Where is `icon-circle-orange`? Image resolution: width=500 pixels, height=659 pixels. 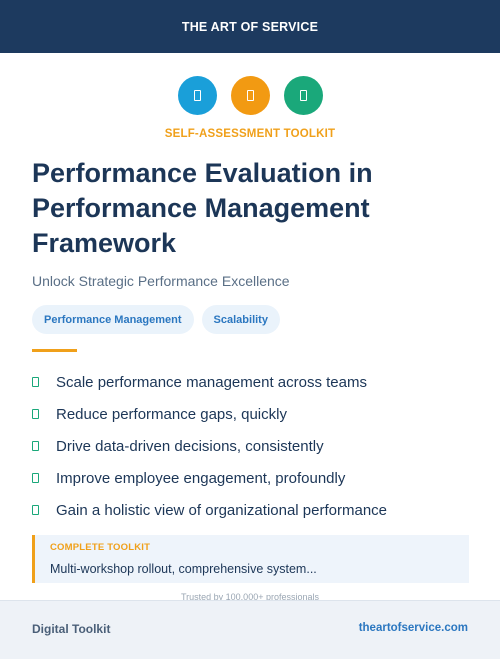 icon-circle-orange is located at coordinates (250, 95).